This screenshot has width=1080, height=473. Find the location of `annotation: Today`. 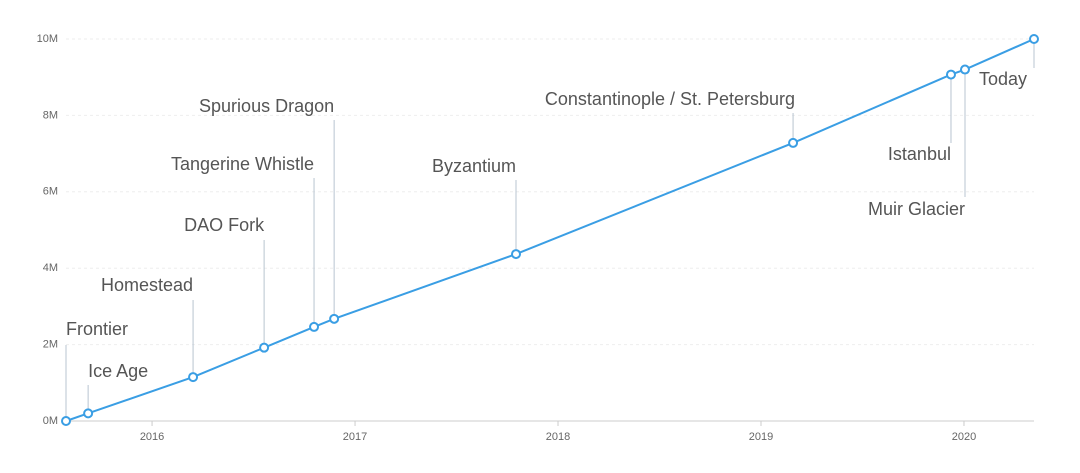

annotation: Today is located at coordinates (1003, 79).